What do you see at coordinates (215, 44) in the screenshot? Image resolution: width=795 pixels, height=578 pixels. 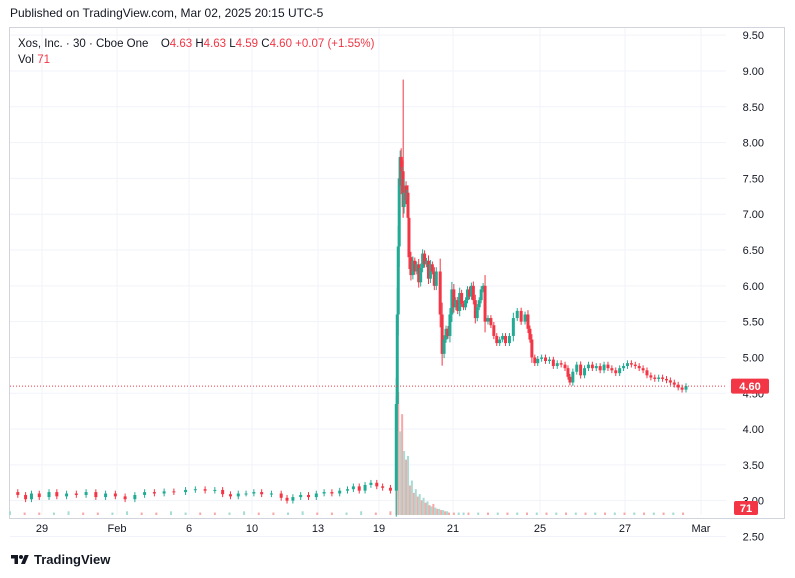 I see `high-value: 4.63` at bounding box center [215, 44].